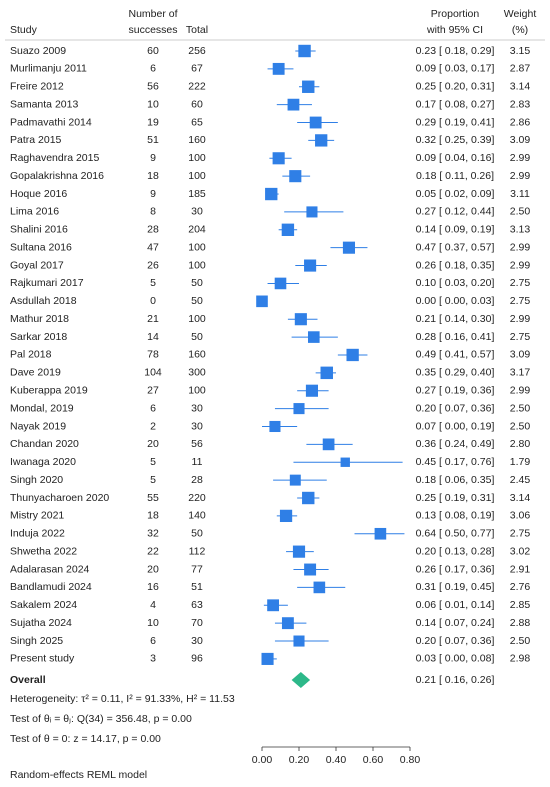  What do you see at coordinates (197, 605) in the screenshot?
I see `total: 63` at bounding box center [197, 605].